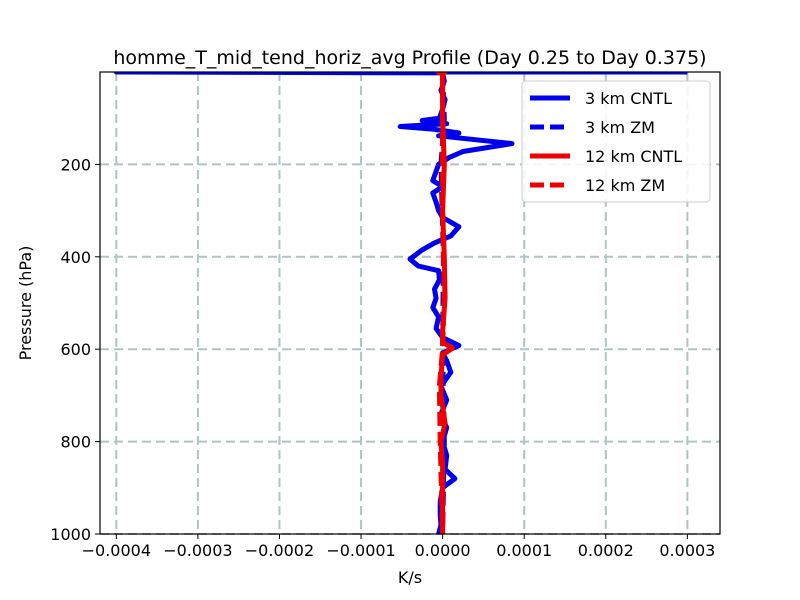  What do you see at coordinates (524, 550) in the screenshot?
I see `x-tick-label: 0.0001` at bounding box center [524, 550].